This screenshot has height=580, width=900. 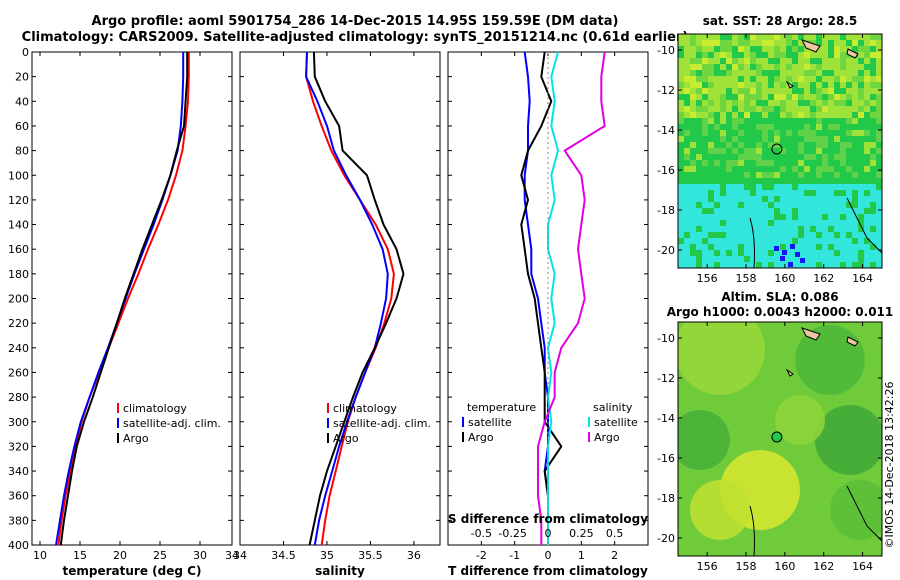 I want to click on map-y-tick-label: -20, so click(x=666, y=538).